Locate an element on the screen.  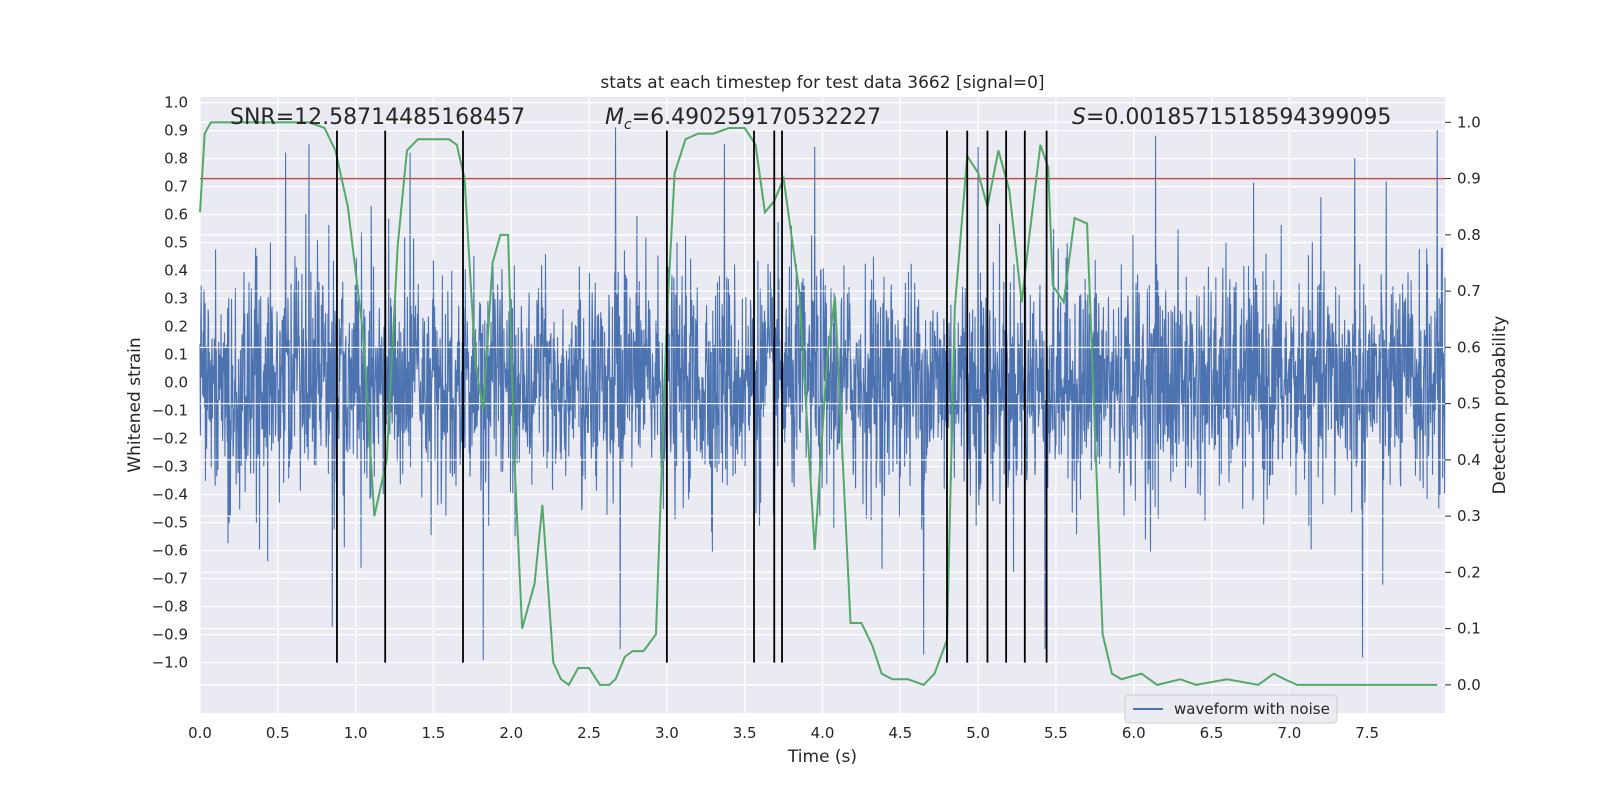
y2-tick-label: 0.3 is located at coordinates (1469, 516).